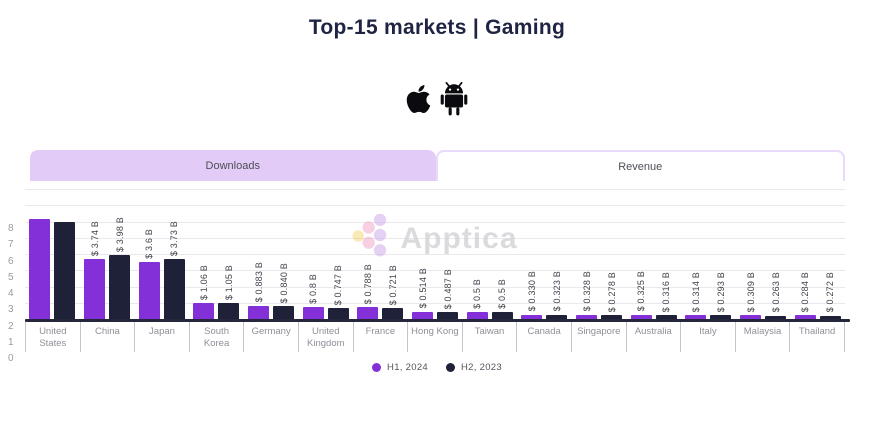 Image resolution: width=874 pixels, height=426 pixels. I want to click on x-axis-label: China, so click(108, 337).